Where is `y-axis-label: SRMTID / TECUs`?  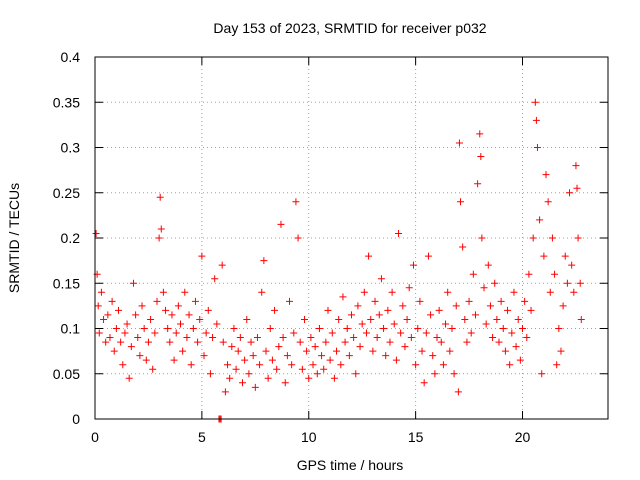
y-axis-label: SRMTID / TECUs is located at coordinates (14, 238).